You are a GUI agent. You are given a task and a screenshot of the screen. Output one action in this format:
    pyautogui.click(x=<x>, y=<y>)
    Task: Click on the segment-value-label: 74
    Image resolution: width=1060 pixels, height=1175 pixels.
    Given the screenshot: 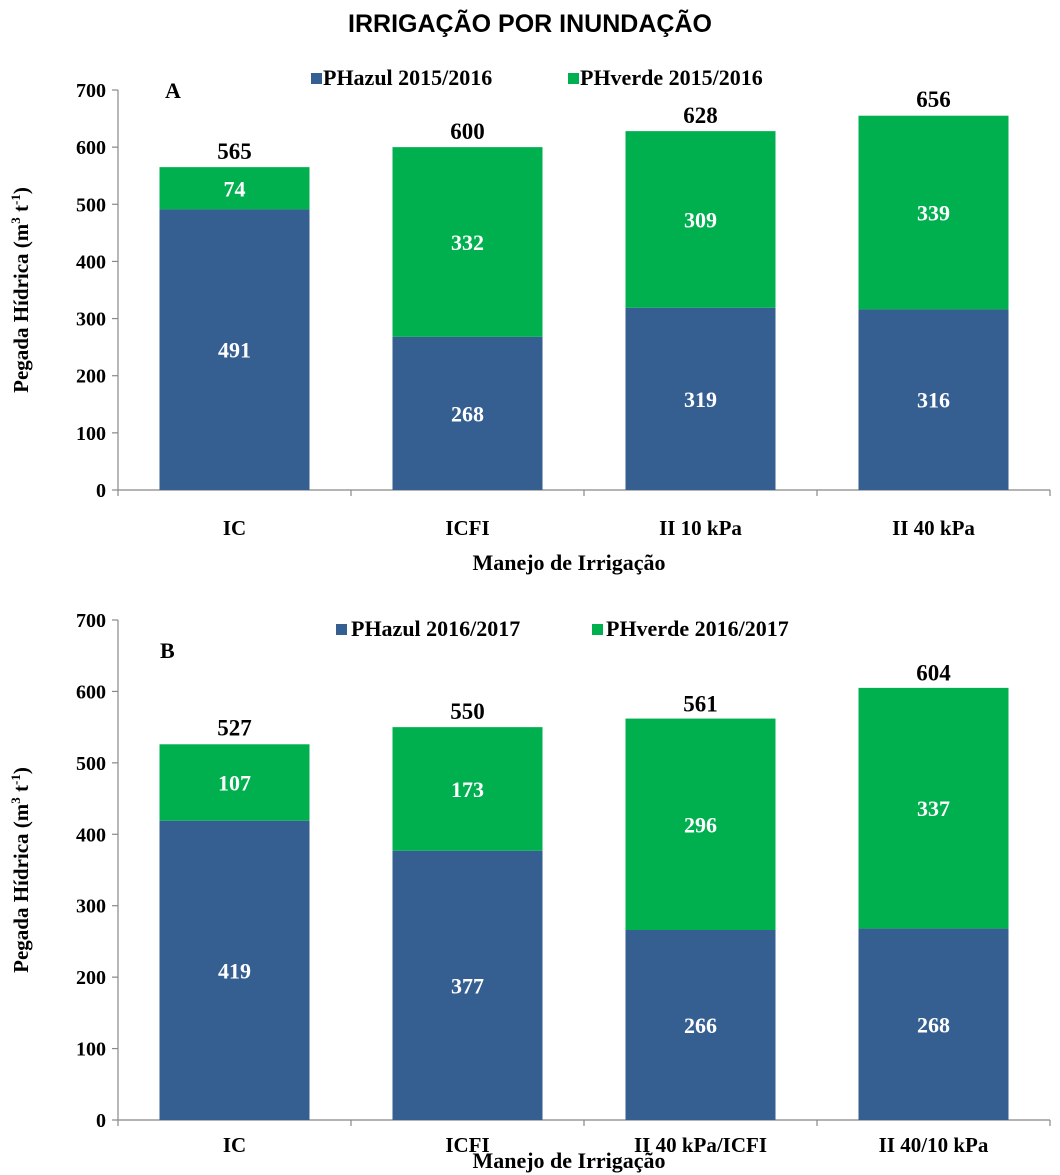 What is the action you would take?
    pyautogui.click(x=235, y=188)
    